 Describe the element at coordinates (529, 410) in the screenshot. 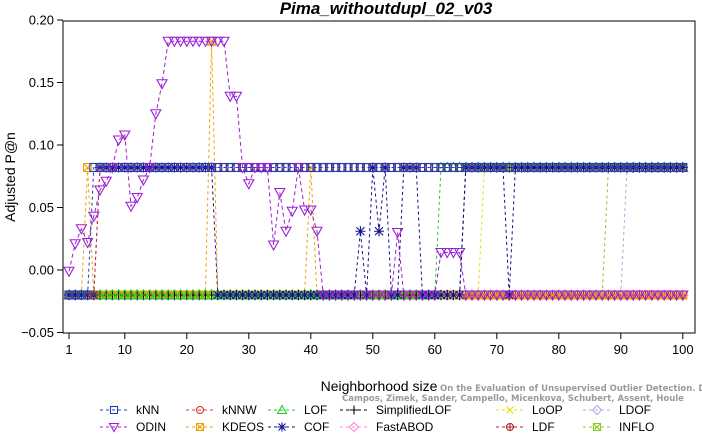

I see `legend-item-loop: LoOP` at that location.